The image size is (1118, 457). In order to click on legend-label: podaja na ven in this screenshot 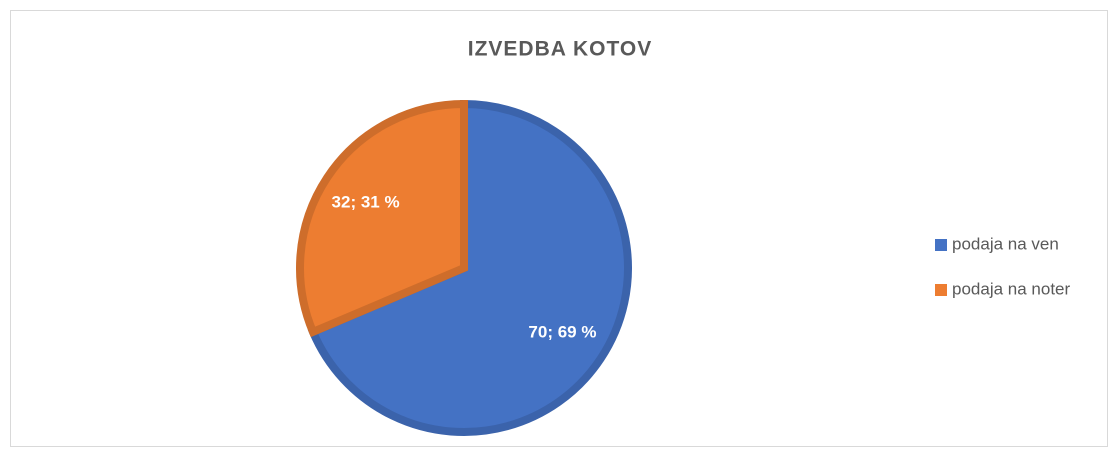, I will do `click(1005, 243)`.